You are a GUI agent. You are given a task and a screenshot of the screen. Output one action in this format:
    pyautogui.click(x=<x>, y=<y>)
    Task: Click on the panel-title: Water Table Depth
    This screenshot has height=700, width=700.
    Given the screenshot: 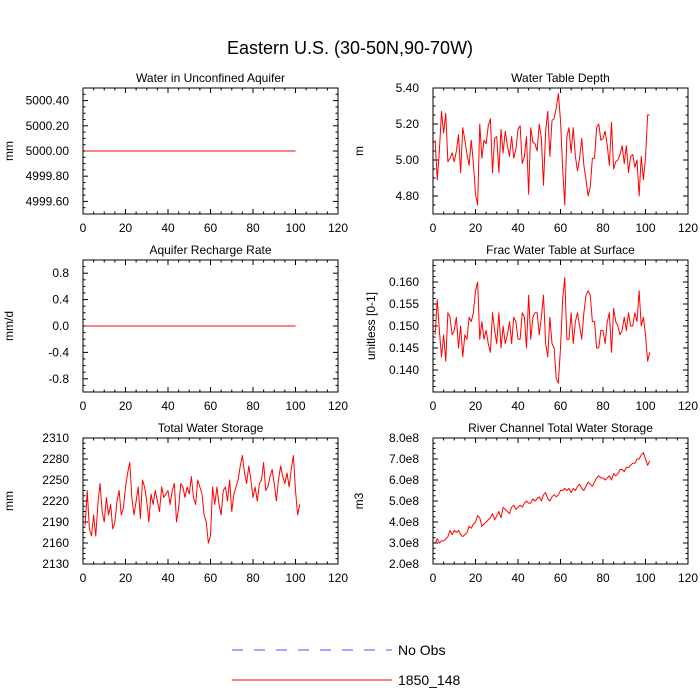 What is the action you would take?
    pyautogui.click(x=560, y=78)
    